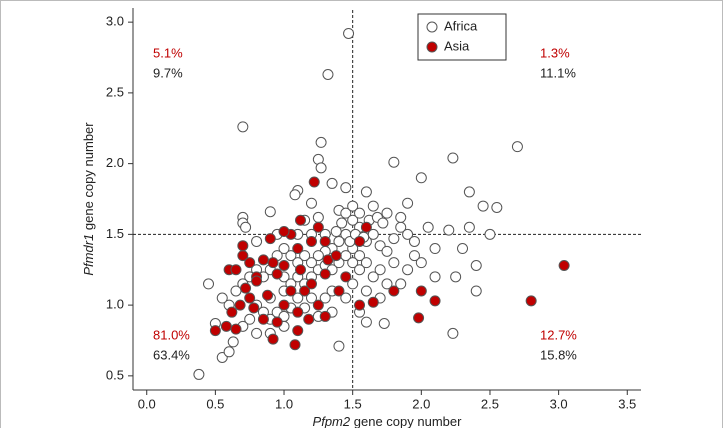 The height and width of the screenshot is (428, 723). What do you see at coordinates (421, 403) in the screenshot?
I see `x-tick-label: 2.0` at bounding box center [421, 403].